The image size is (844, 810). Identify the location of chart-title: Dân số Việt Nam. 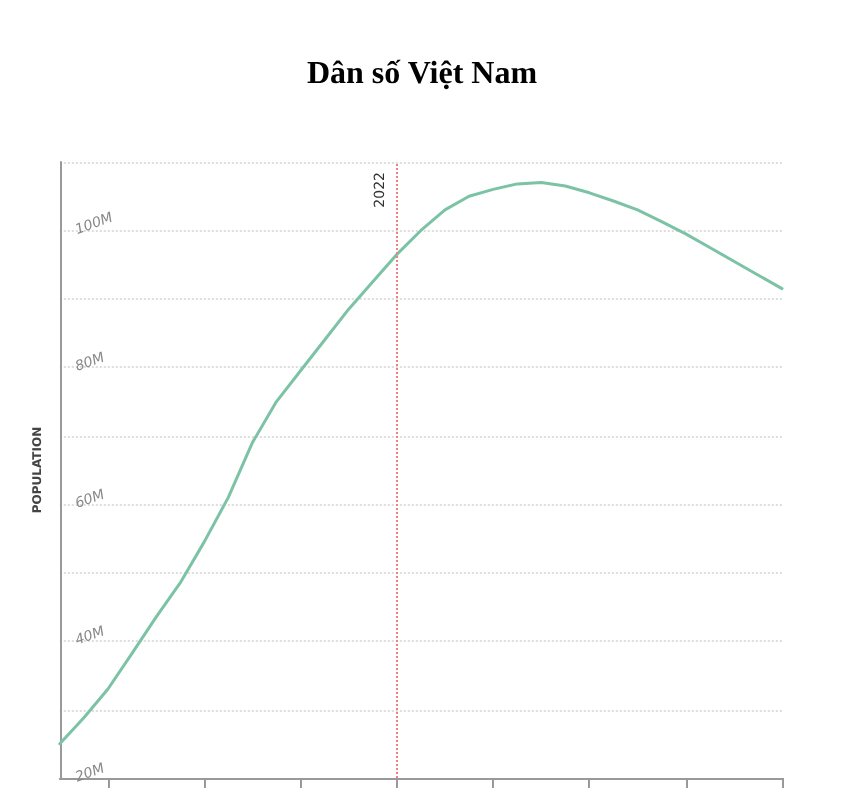
(422, 74).